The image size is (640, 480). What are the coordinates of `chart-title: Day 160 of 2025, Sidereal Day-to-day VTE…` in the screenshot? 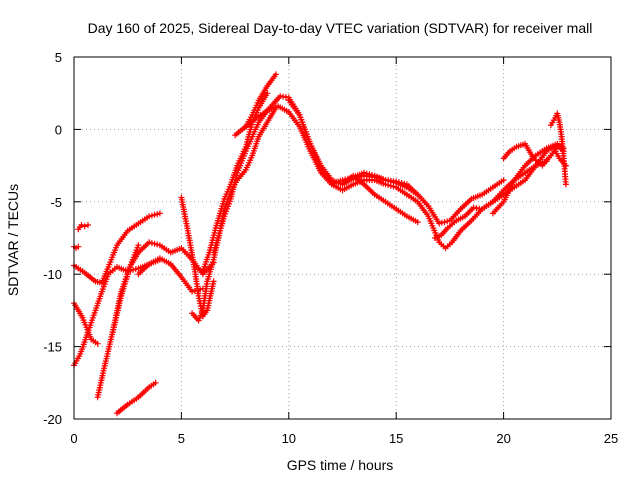 It's located at (340, 28).